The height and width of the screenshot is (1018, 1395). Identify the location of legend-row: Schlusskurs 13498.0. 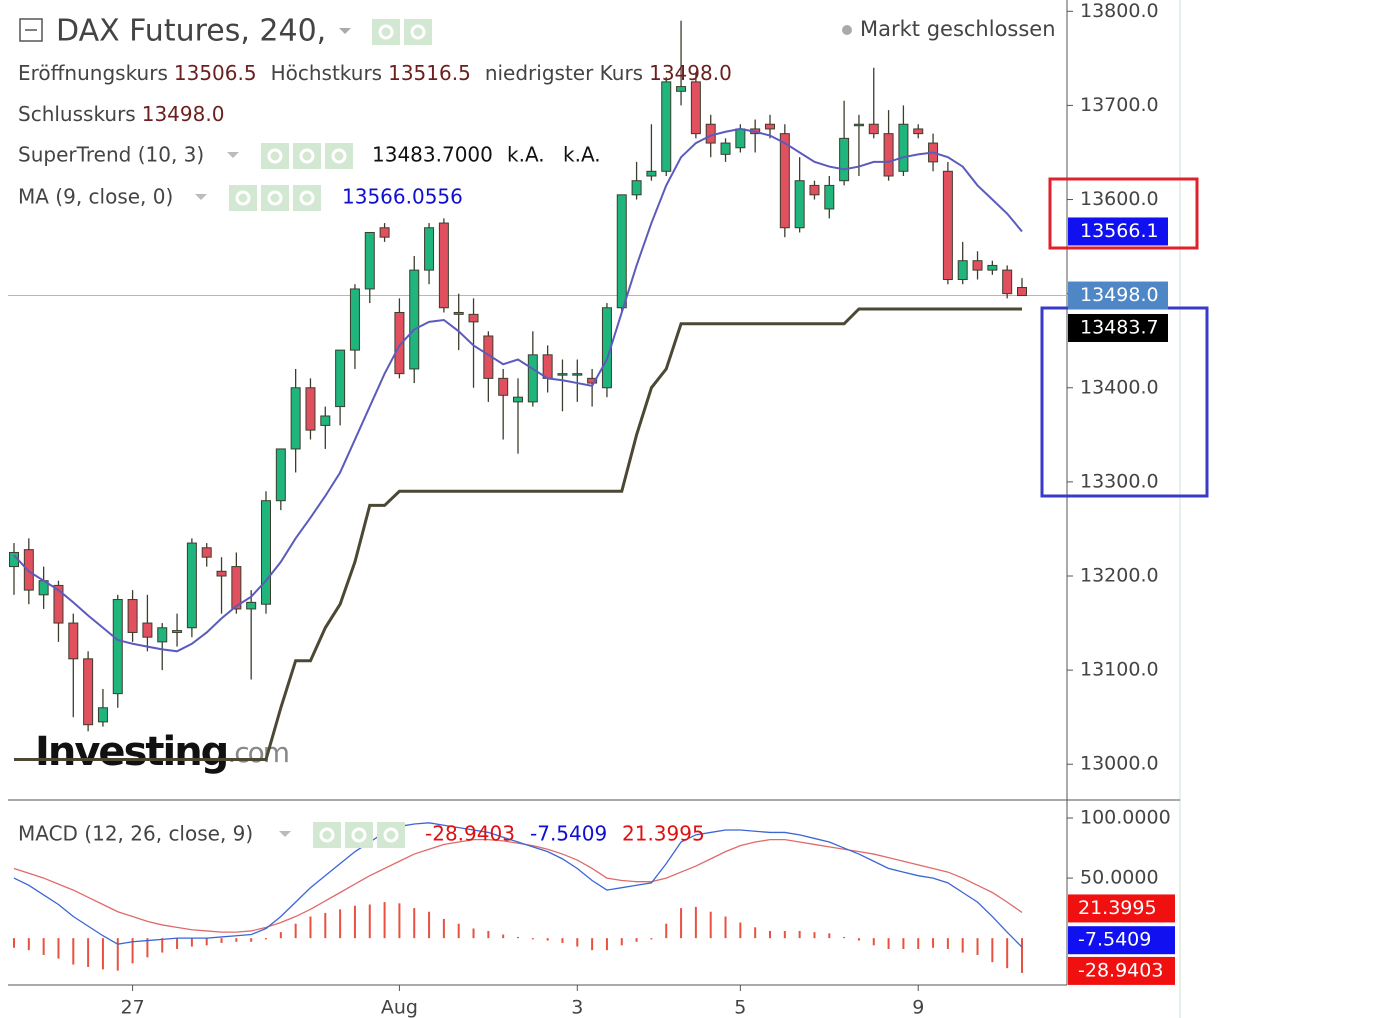
(121, 114).